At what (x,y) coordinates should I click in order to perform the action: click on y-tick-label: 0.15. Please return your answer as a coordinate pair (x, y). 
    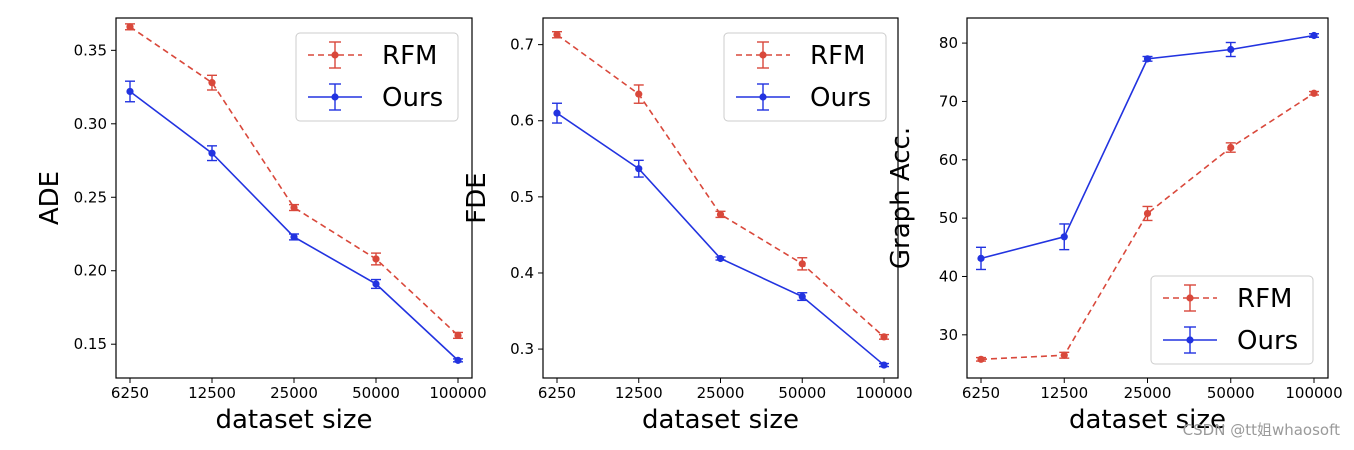
    Looking at the image, I should click on (90, 344).